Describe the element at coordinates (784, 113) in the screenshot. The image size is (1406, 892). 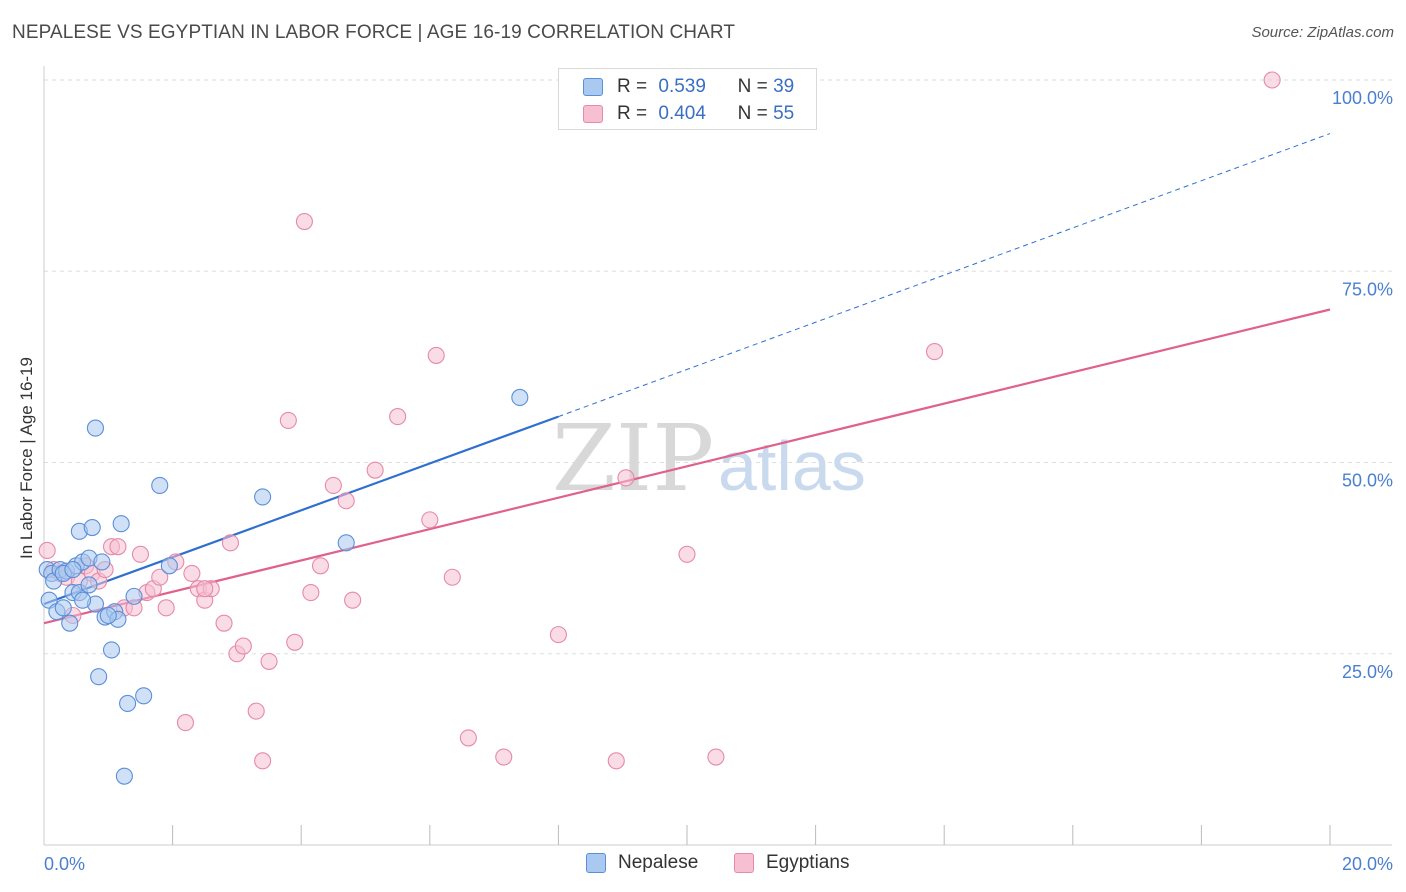
I see `legend-n-value: 55` at that location.